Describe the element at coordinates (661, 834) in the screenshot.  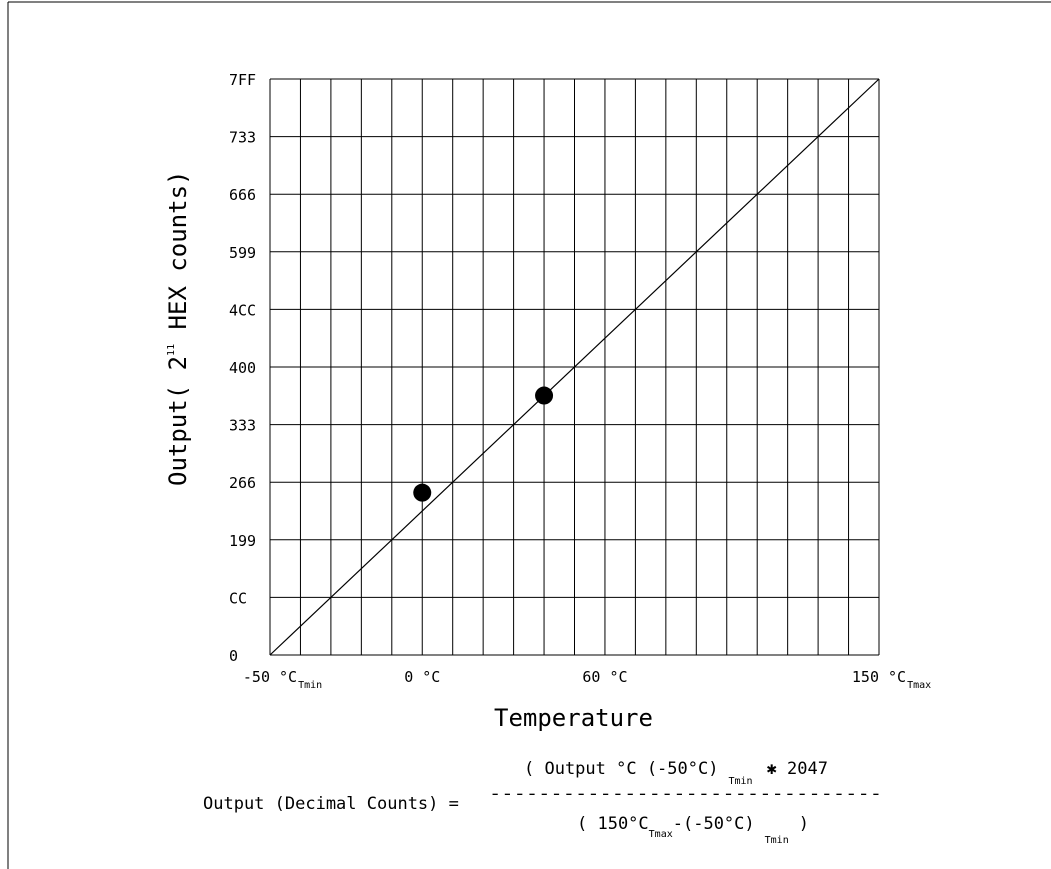
I see `formula-denominator-sub-tmax: Tmax` at that location.